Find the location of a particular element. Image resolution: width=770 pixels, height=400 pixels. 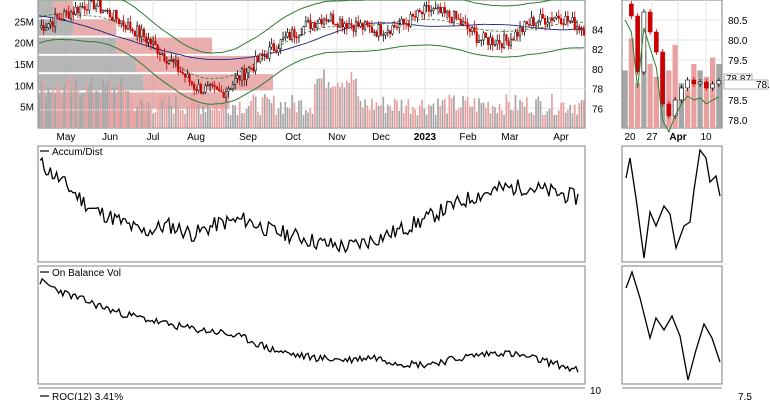

x-tick: Jun is located at coordinates (110, 137).